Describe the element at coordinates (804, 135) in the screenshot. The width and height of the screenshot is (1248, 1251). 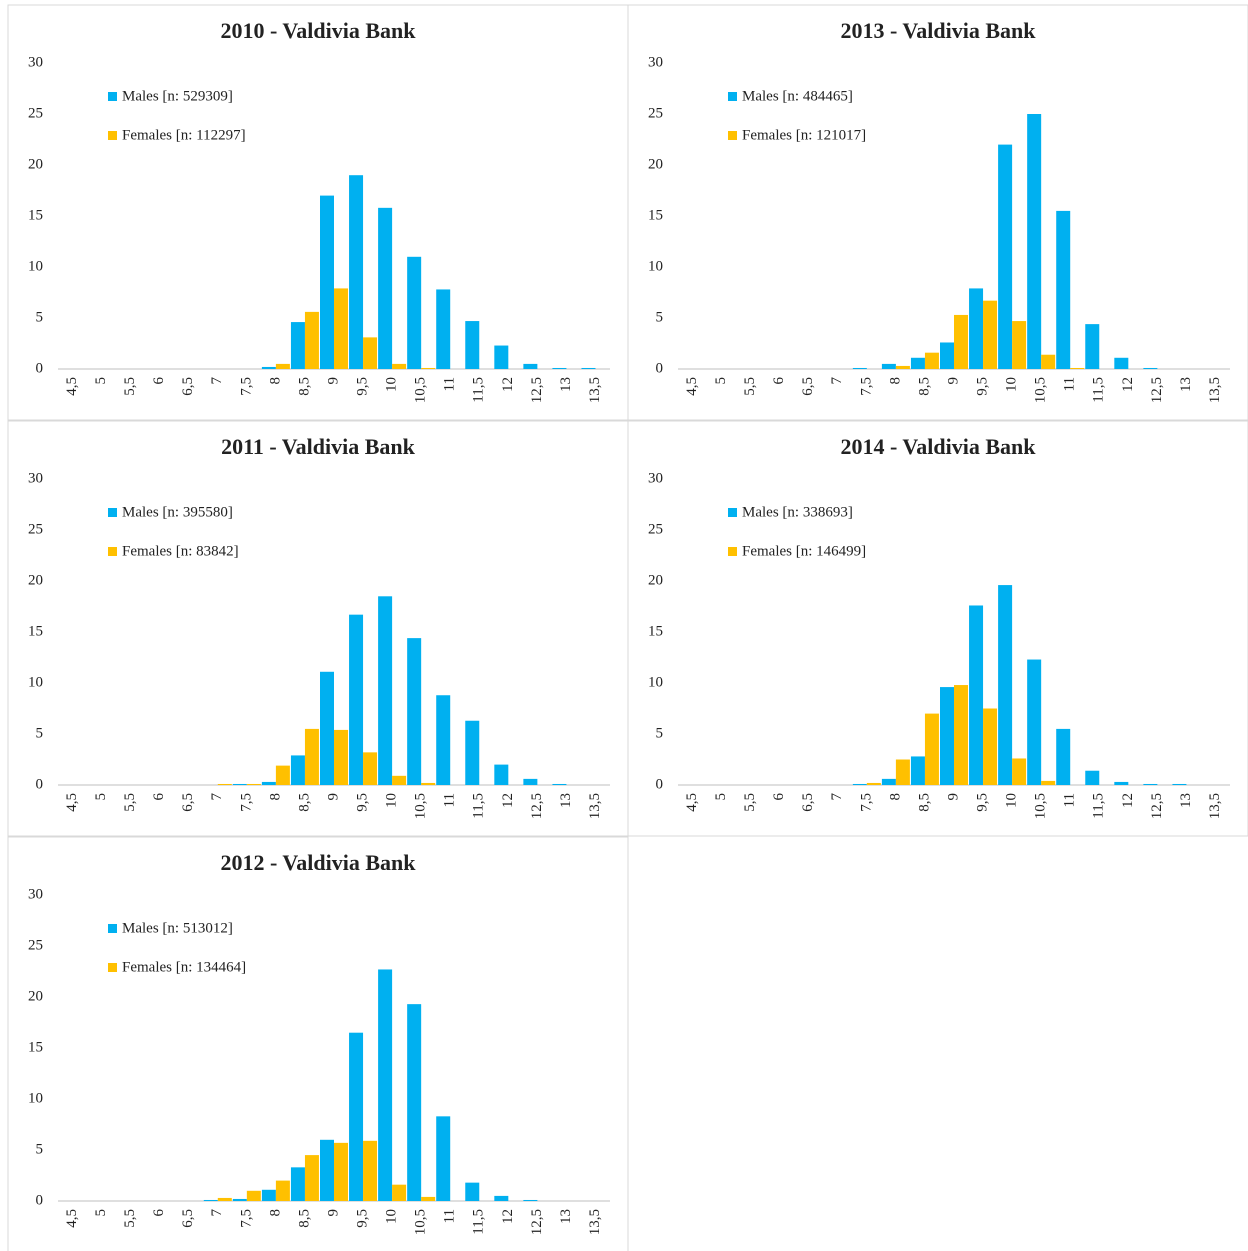
I see `legend-label: Females [n: 121017]` at that location.